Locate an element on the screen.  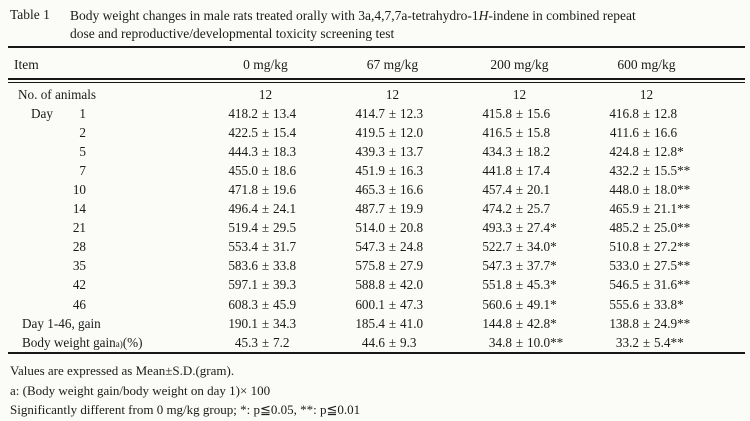
mean-value: 465.9 is located at coordinates (624, 209).